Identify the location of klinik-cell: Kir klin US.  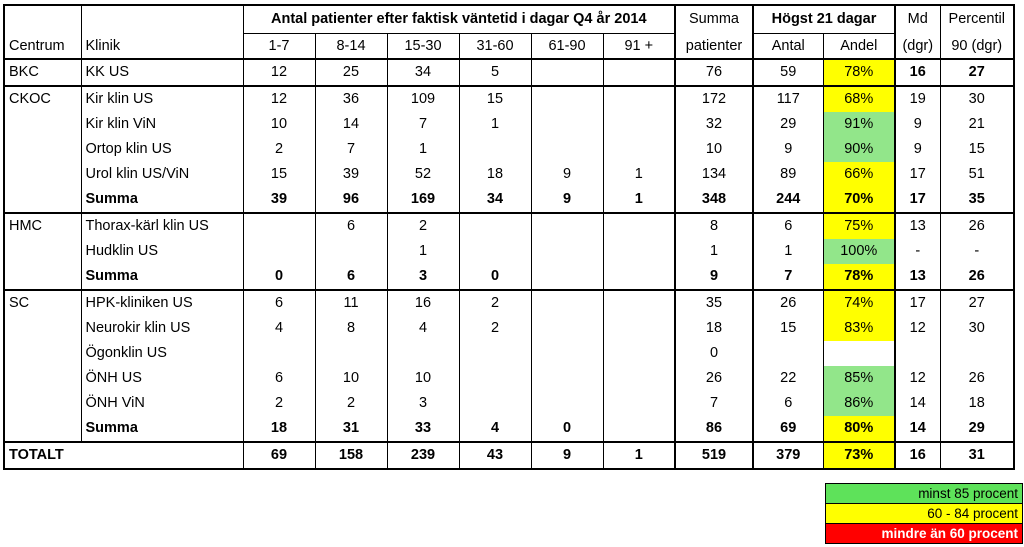
(162, 98).